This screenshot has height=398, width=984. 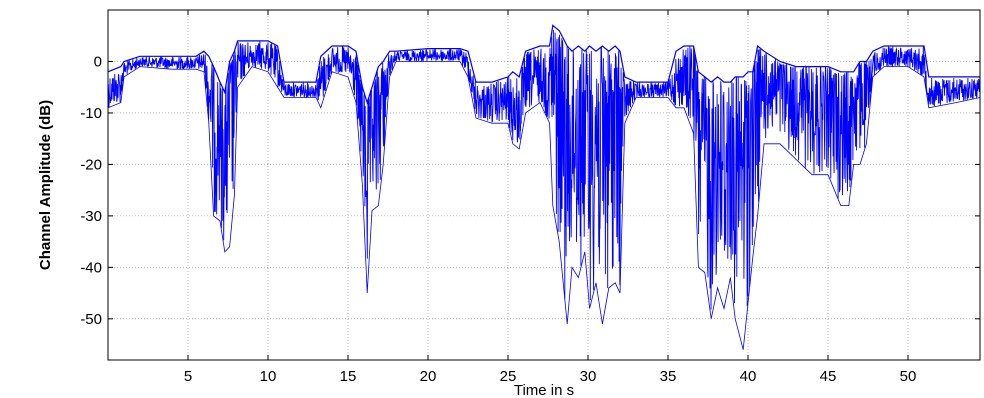 I want to click on y-tick-label: -20, so click(x=91, y=164).